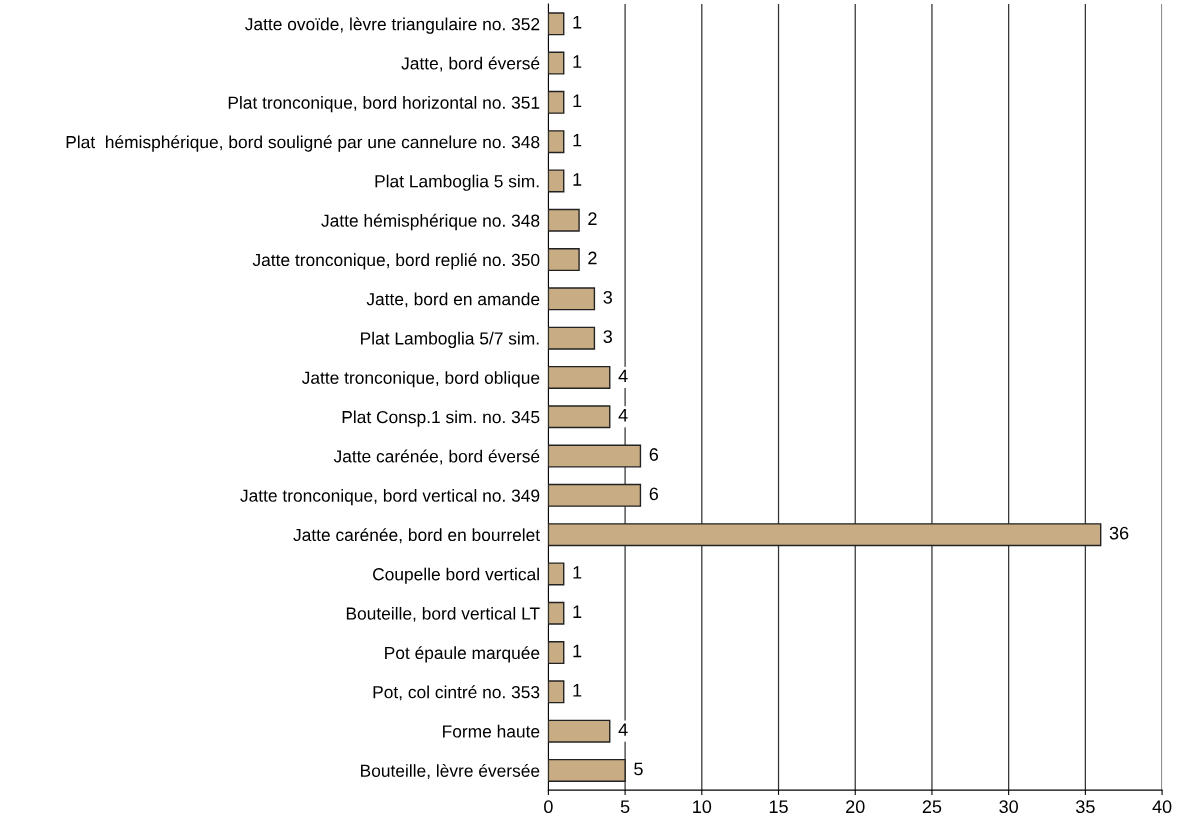 The width and height of the screenshot is (1187, 823). Describe the element at coordinates (457, 182) in the screenshot. I see `y-tick-label: Plat Lamboglia 5 sim.` at that location.